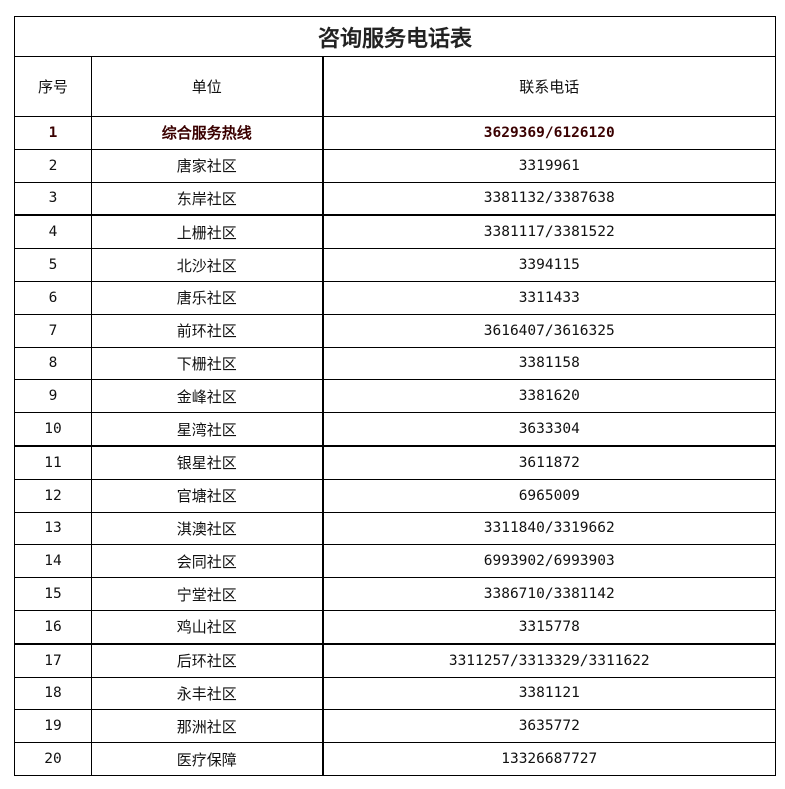 The height and width of the screenshot is (789, 785). I want to click on table-row: 3 东岸社区 3381132/3387638, so click(395, 199).